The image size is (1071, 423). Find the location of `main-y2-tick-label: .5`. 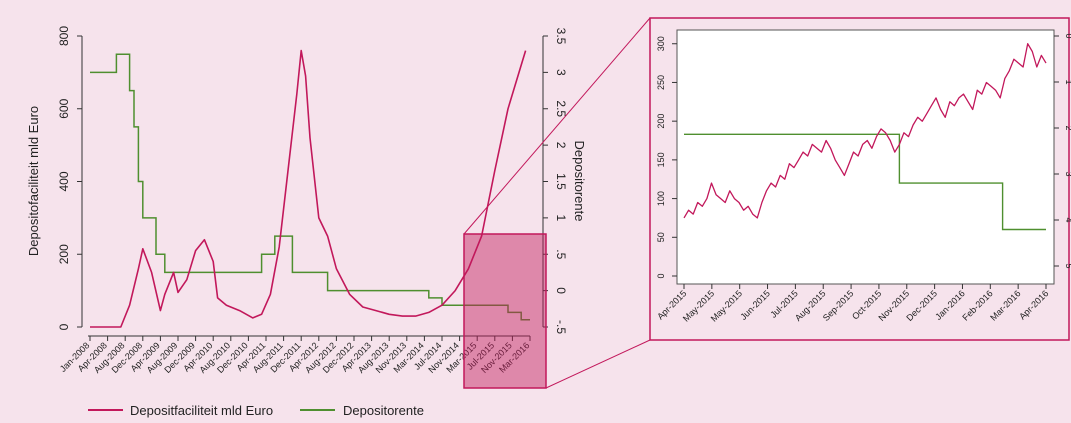

main-y2-tick-label: .5 is located at coordinates (561, 254).